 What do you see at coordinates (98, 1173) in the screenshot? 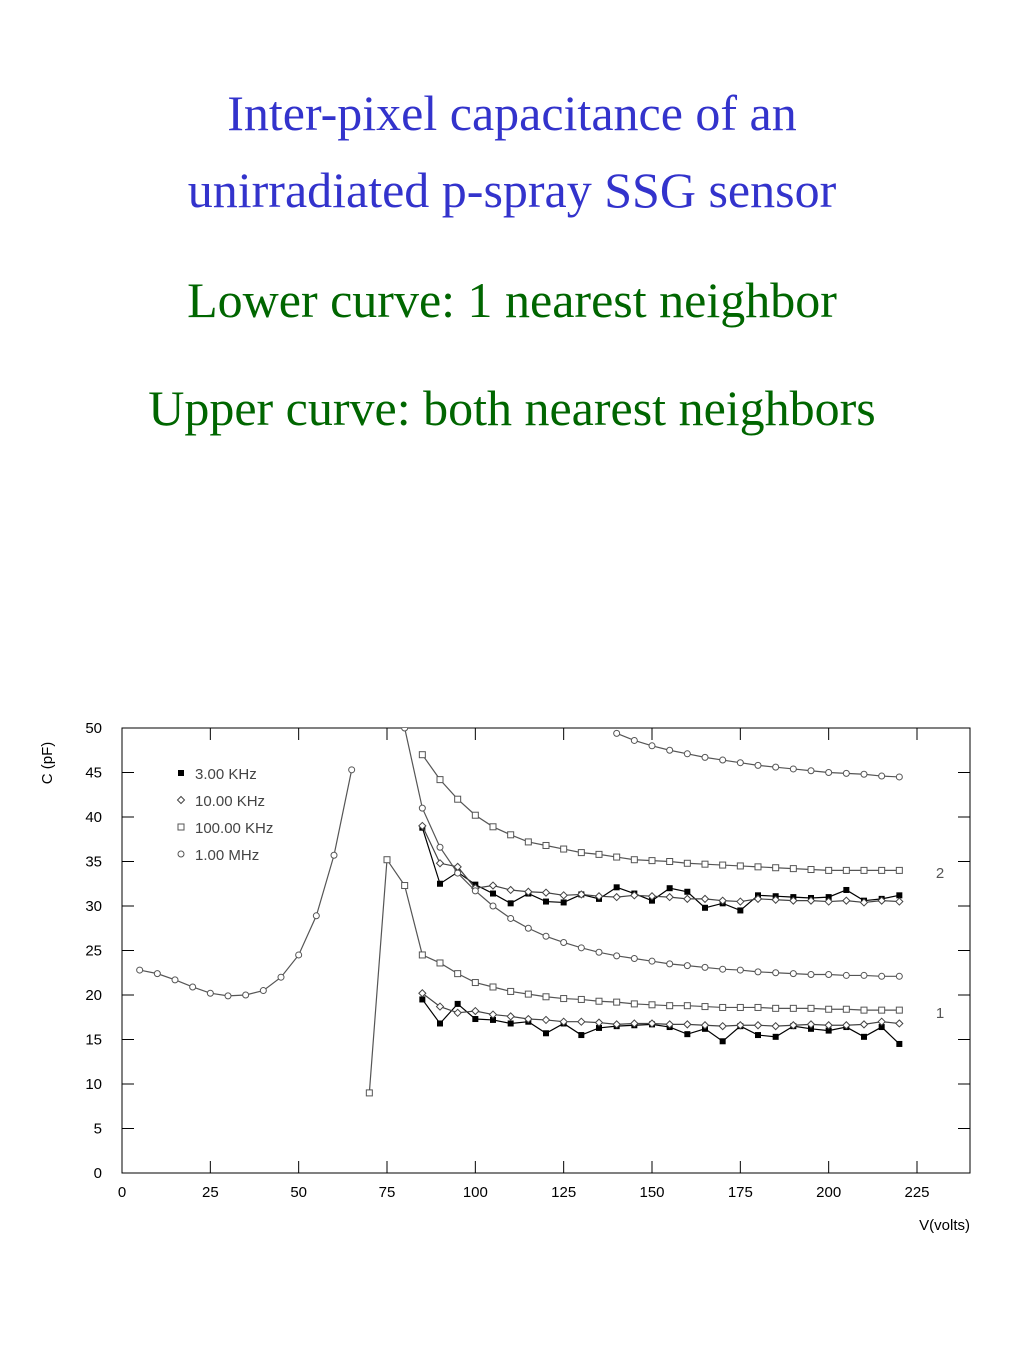
I see `y-tick-label: 0` at bounding box center [98, 1173].